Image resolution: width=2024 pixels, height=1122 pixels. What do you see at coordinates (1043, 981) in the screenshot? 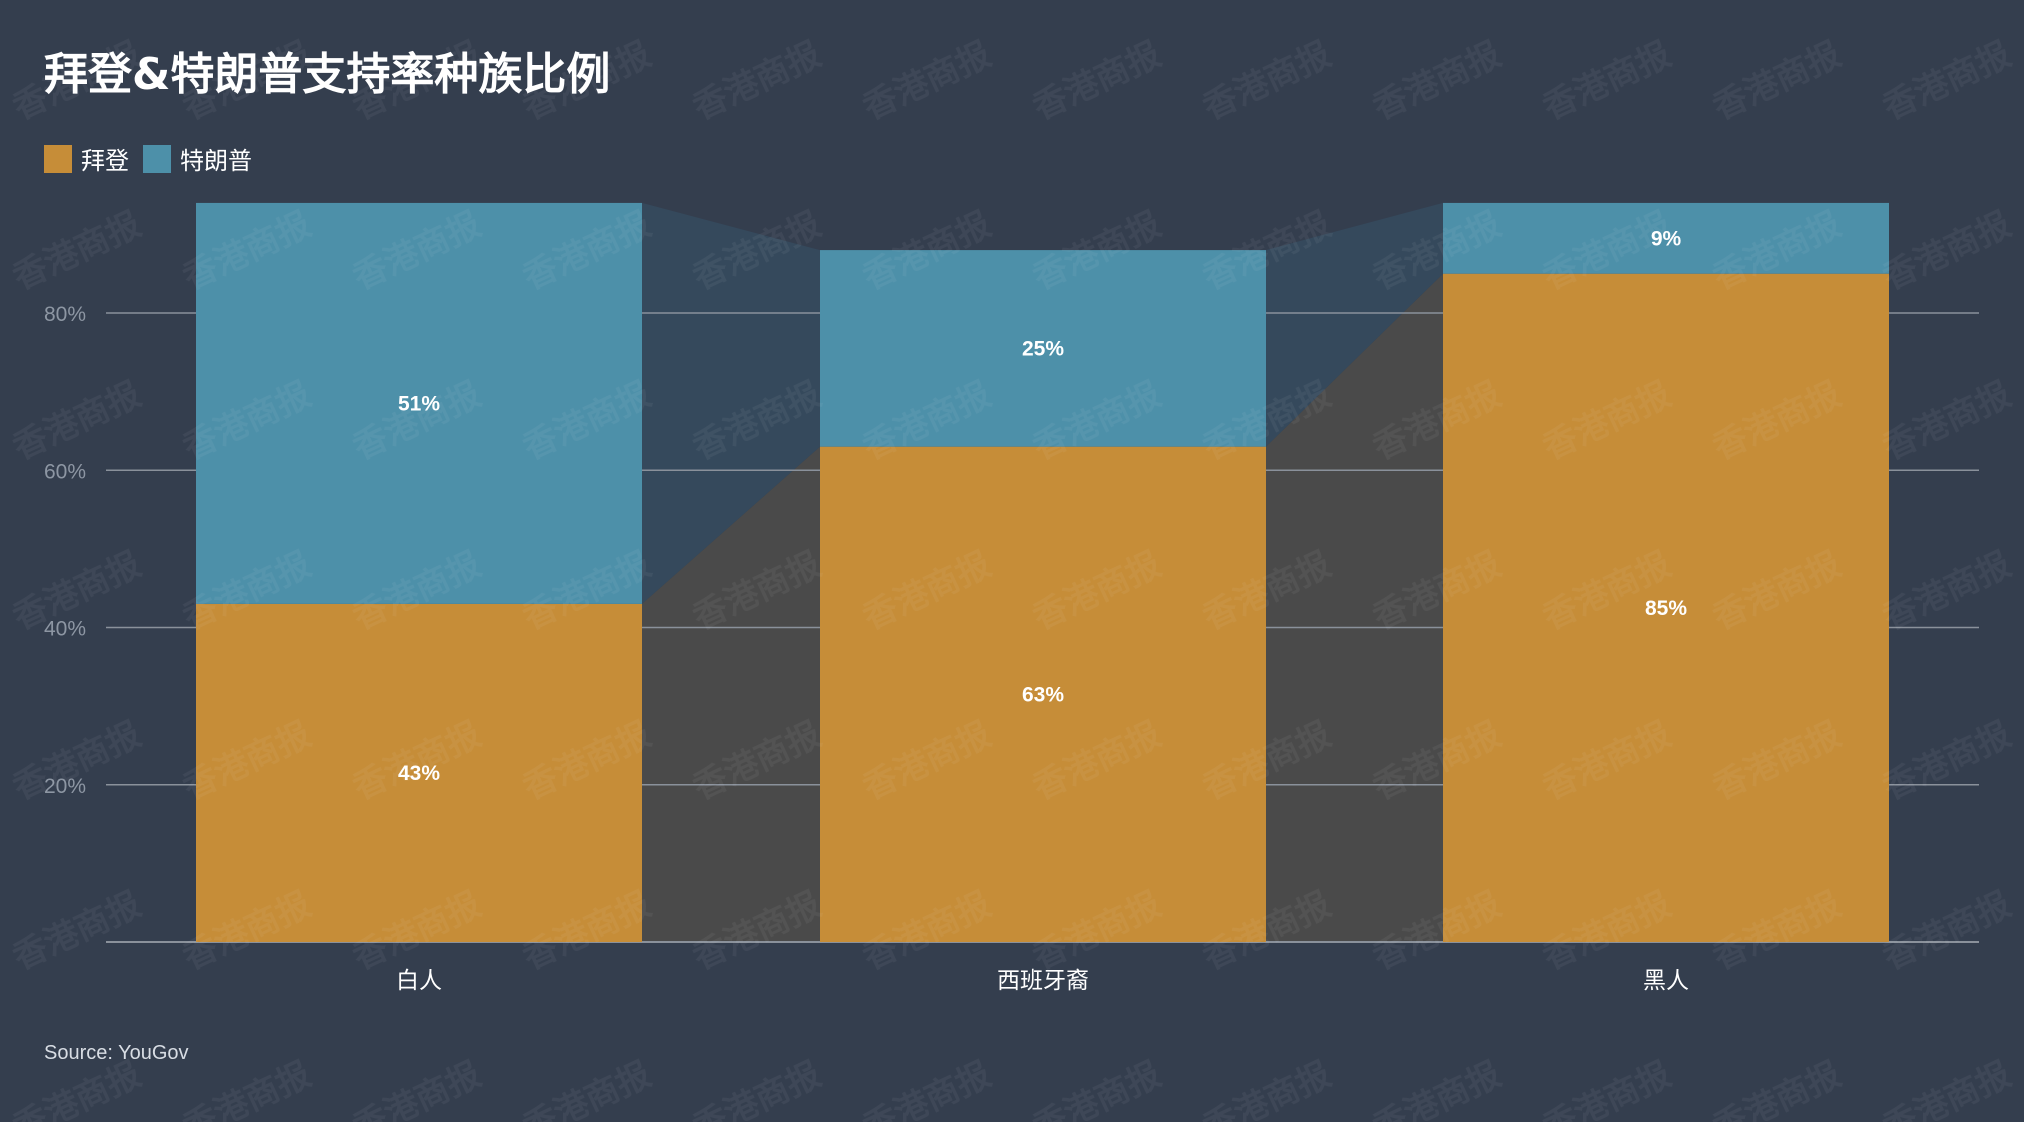
I see `x-category-label: 西班牙裔` at bounding box center [1043, 981].